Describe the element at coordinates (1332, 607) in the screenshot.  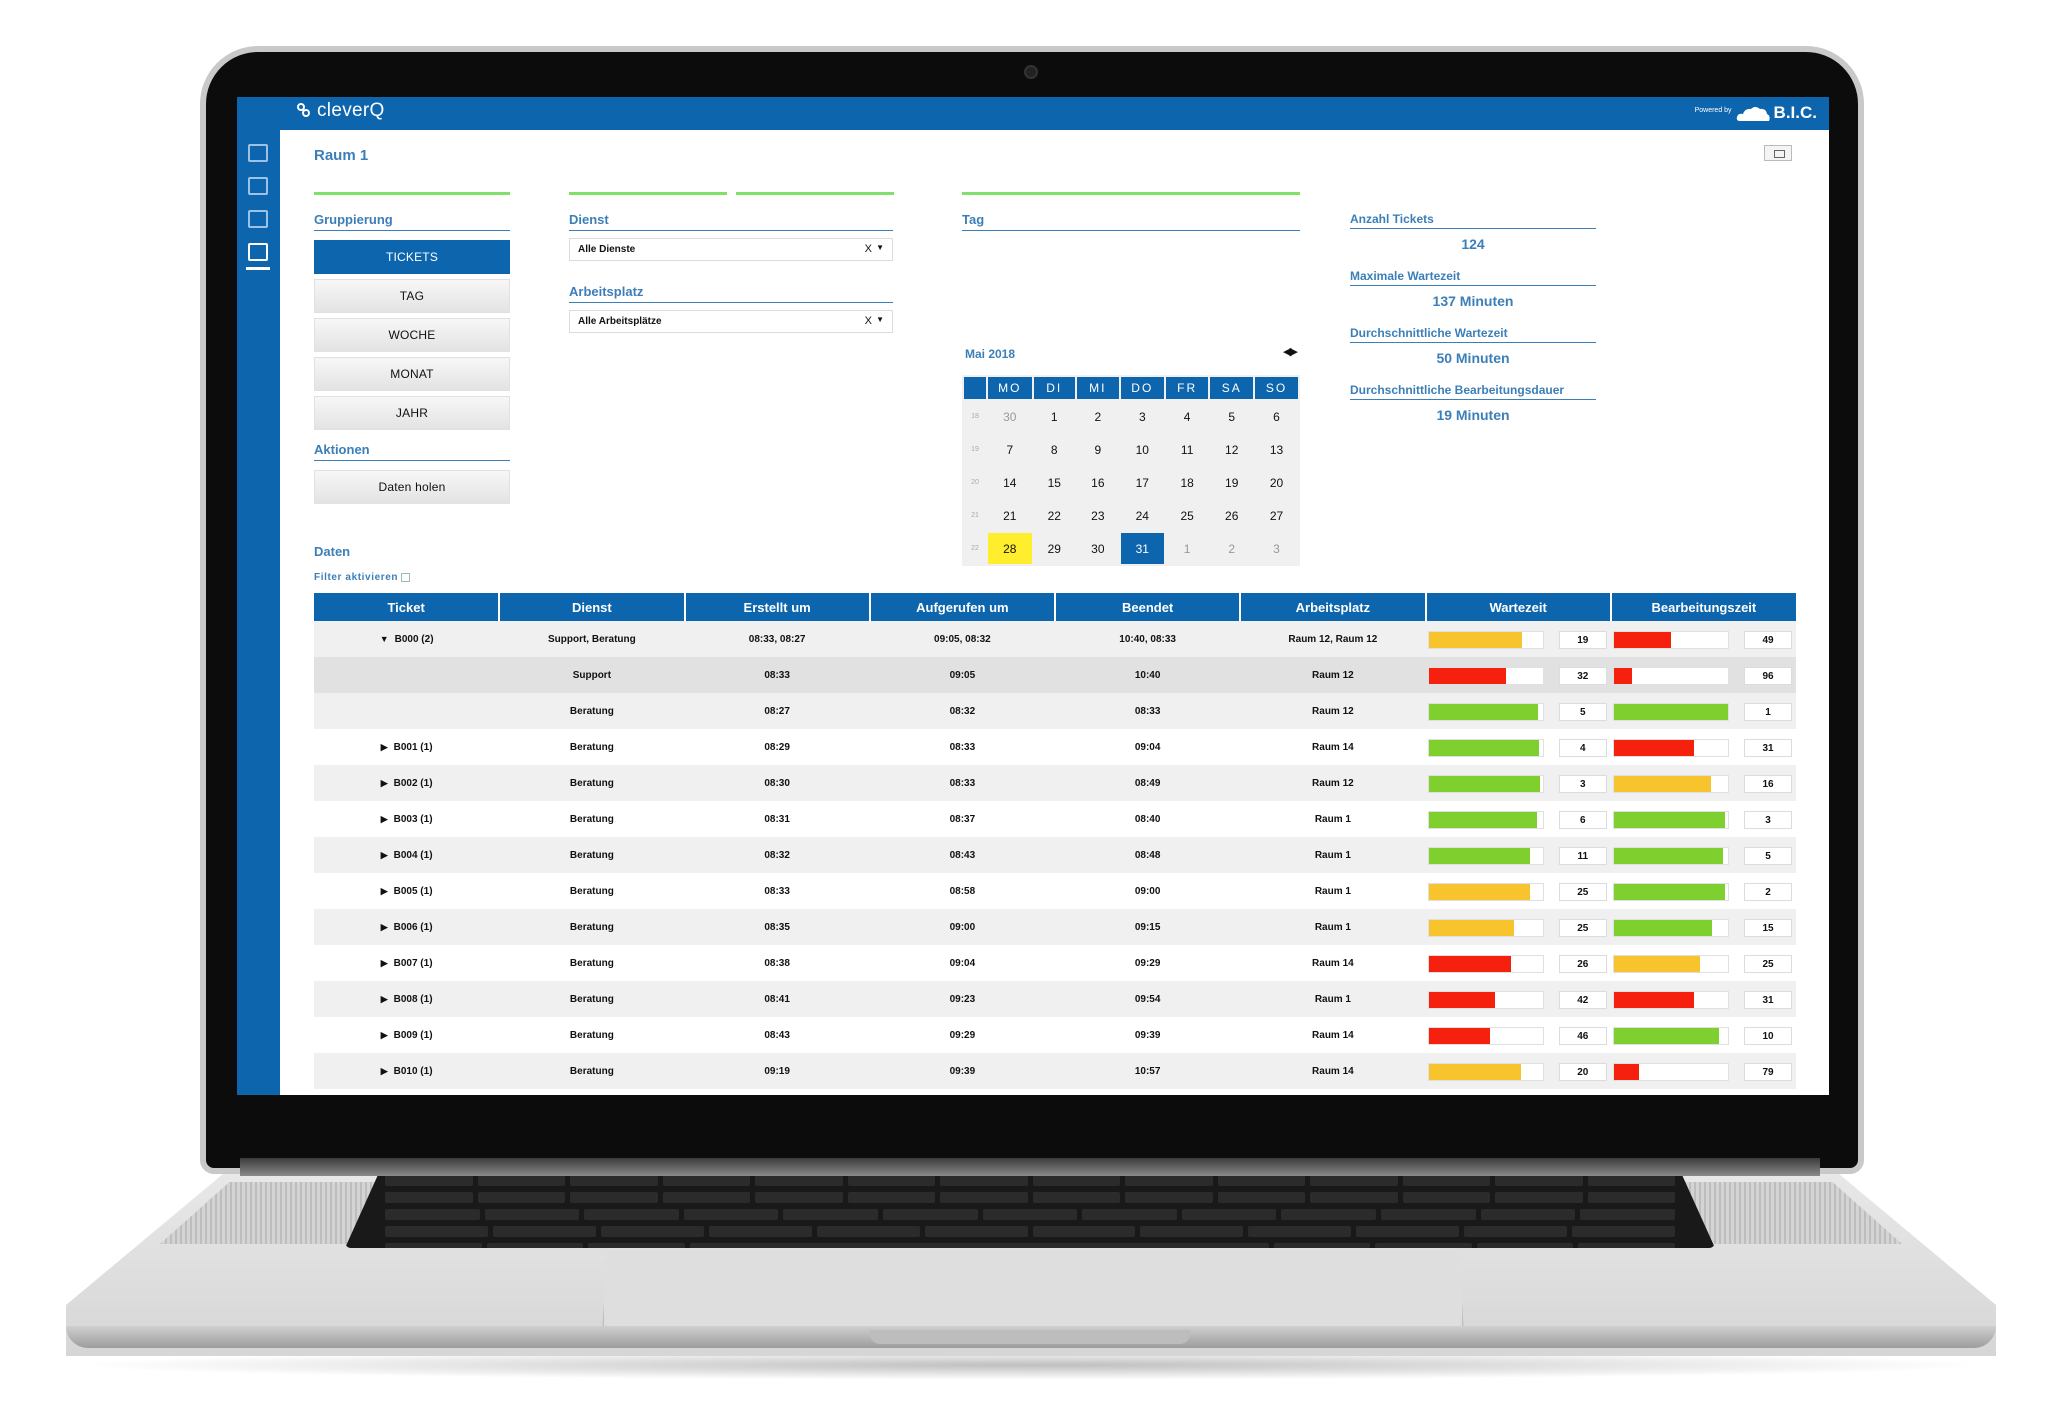
I see `column-header: Arbeitsplatz` at that location.